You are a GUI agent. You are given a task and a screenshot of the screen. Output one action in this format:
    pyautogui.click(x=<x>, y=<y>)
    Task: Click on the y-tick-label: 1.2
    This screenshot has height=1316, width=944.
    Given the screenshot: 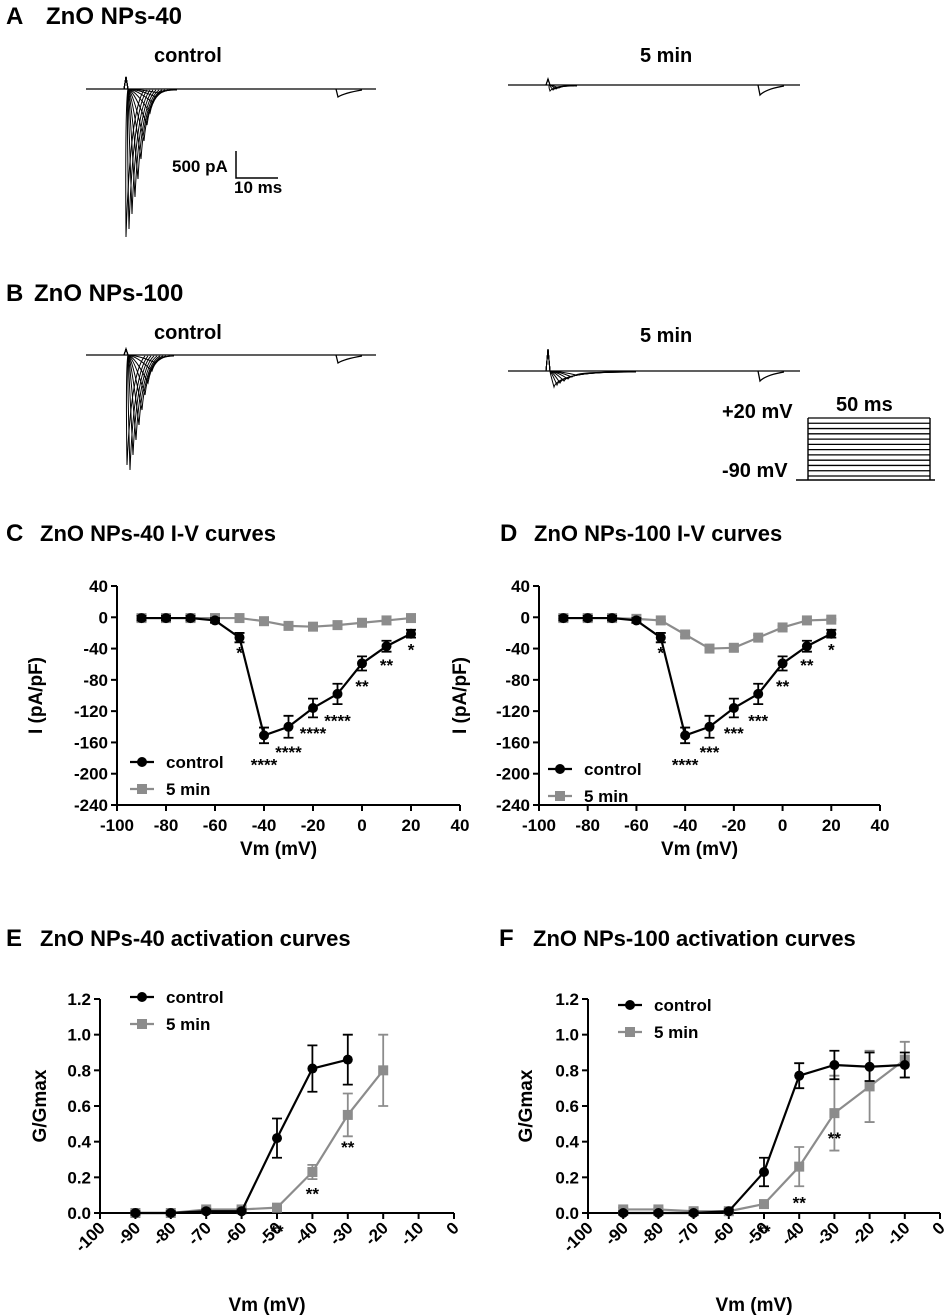 What is the action you would take?
    pyautogui.click(x=79, y=999)
    